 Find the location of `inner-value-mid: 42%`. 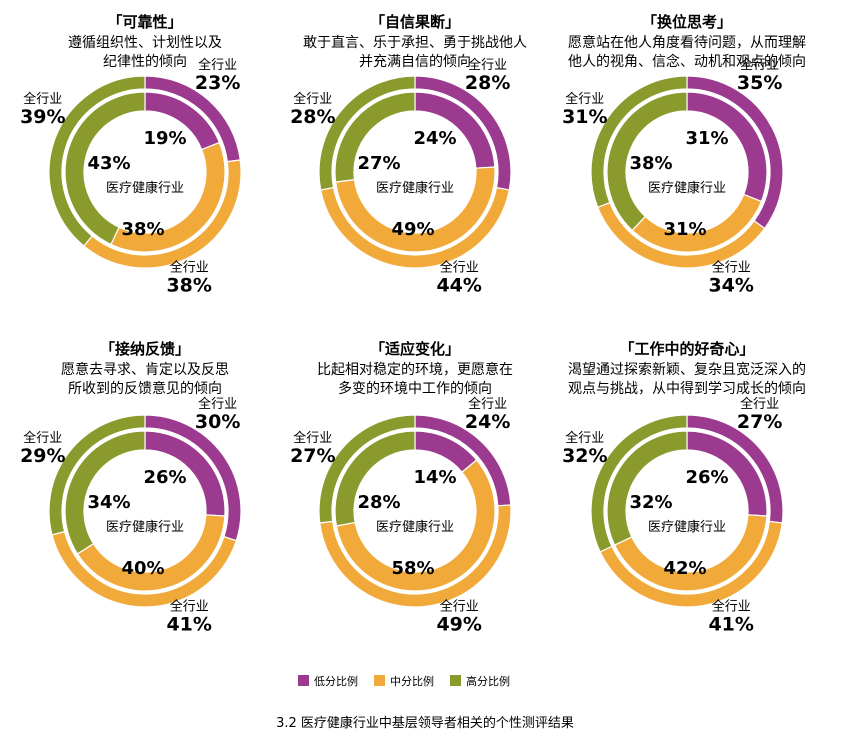

inner-value-mid: 42% is located at coordinates (684, 568).